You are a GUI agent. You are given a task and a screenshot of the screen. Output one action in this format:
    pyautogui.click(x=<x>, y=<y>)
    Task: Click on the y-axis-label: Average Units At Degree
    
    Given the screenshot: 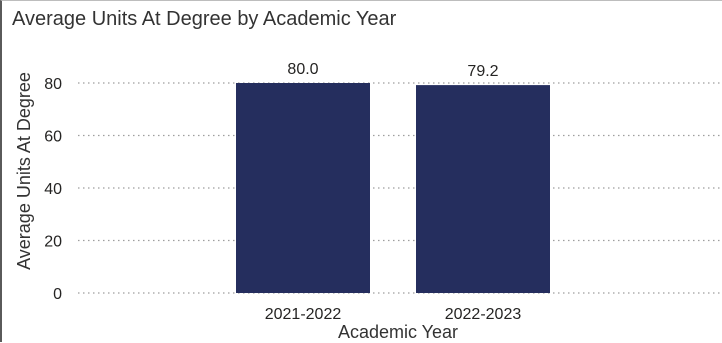 What is the action you would take?
    pyautogui.click(x=24, y=171)
    